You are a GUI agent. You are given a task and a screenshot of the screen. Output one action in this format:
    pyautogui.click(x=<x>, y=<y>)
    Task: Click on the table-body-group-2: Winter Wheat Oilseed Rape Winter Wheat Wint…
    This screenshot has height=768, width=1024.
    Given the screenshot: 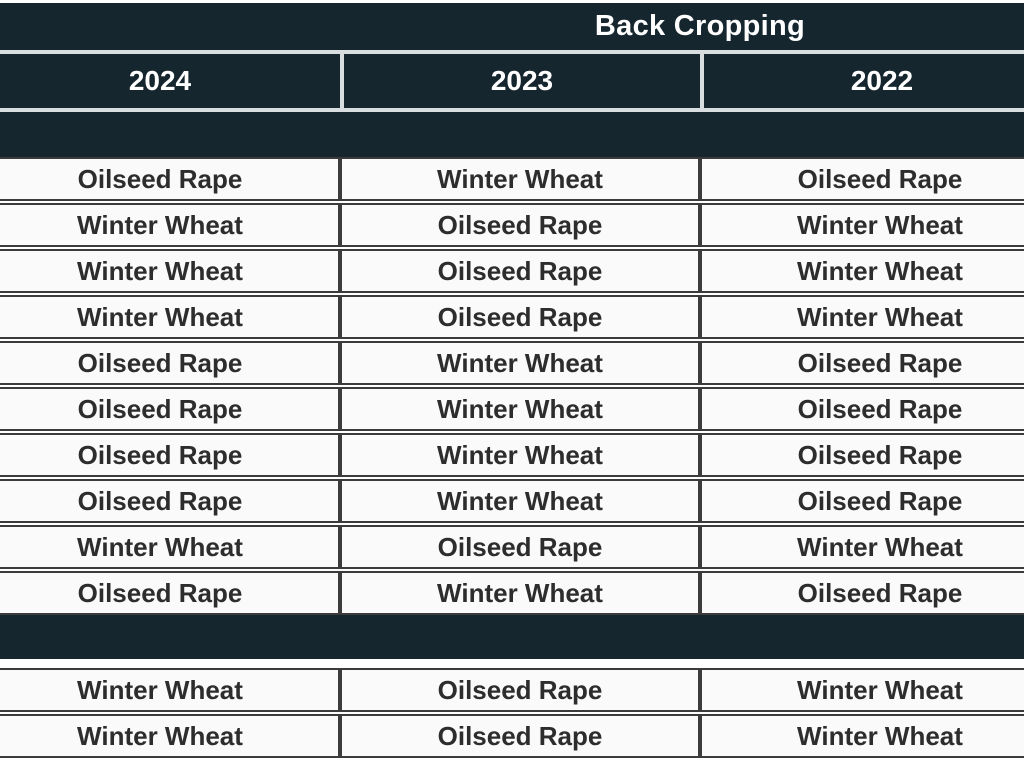 What is the action you would take?
    pyautogui.click(x=512, y=713)
    